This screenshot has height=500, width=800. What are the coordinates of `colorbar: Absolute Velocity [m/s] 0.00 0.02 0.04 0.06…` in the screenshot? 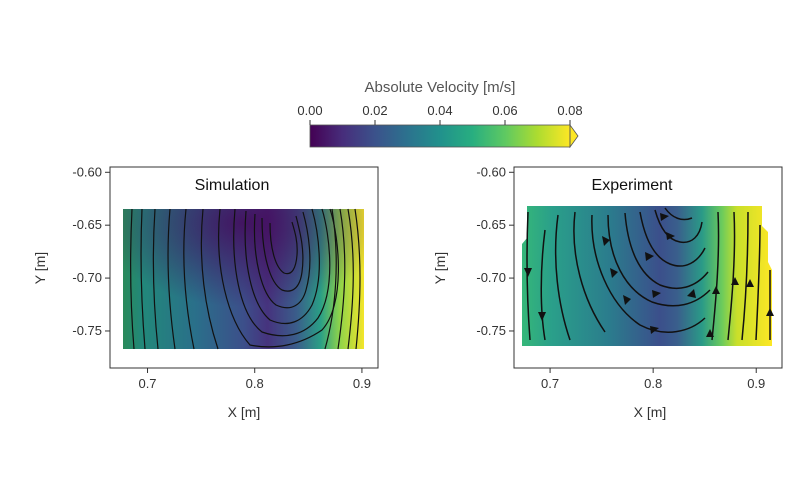 It's located at (440, 114).